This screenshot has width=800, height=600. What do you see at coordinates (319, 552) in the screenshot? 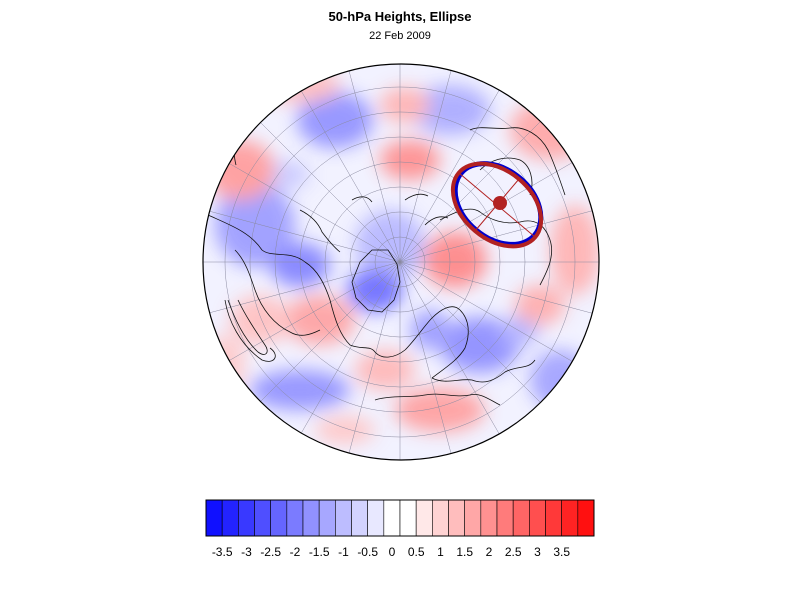
I see `colorbar-tick-label: -1.5` at bounding box center [319, 552].